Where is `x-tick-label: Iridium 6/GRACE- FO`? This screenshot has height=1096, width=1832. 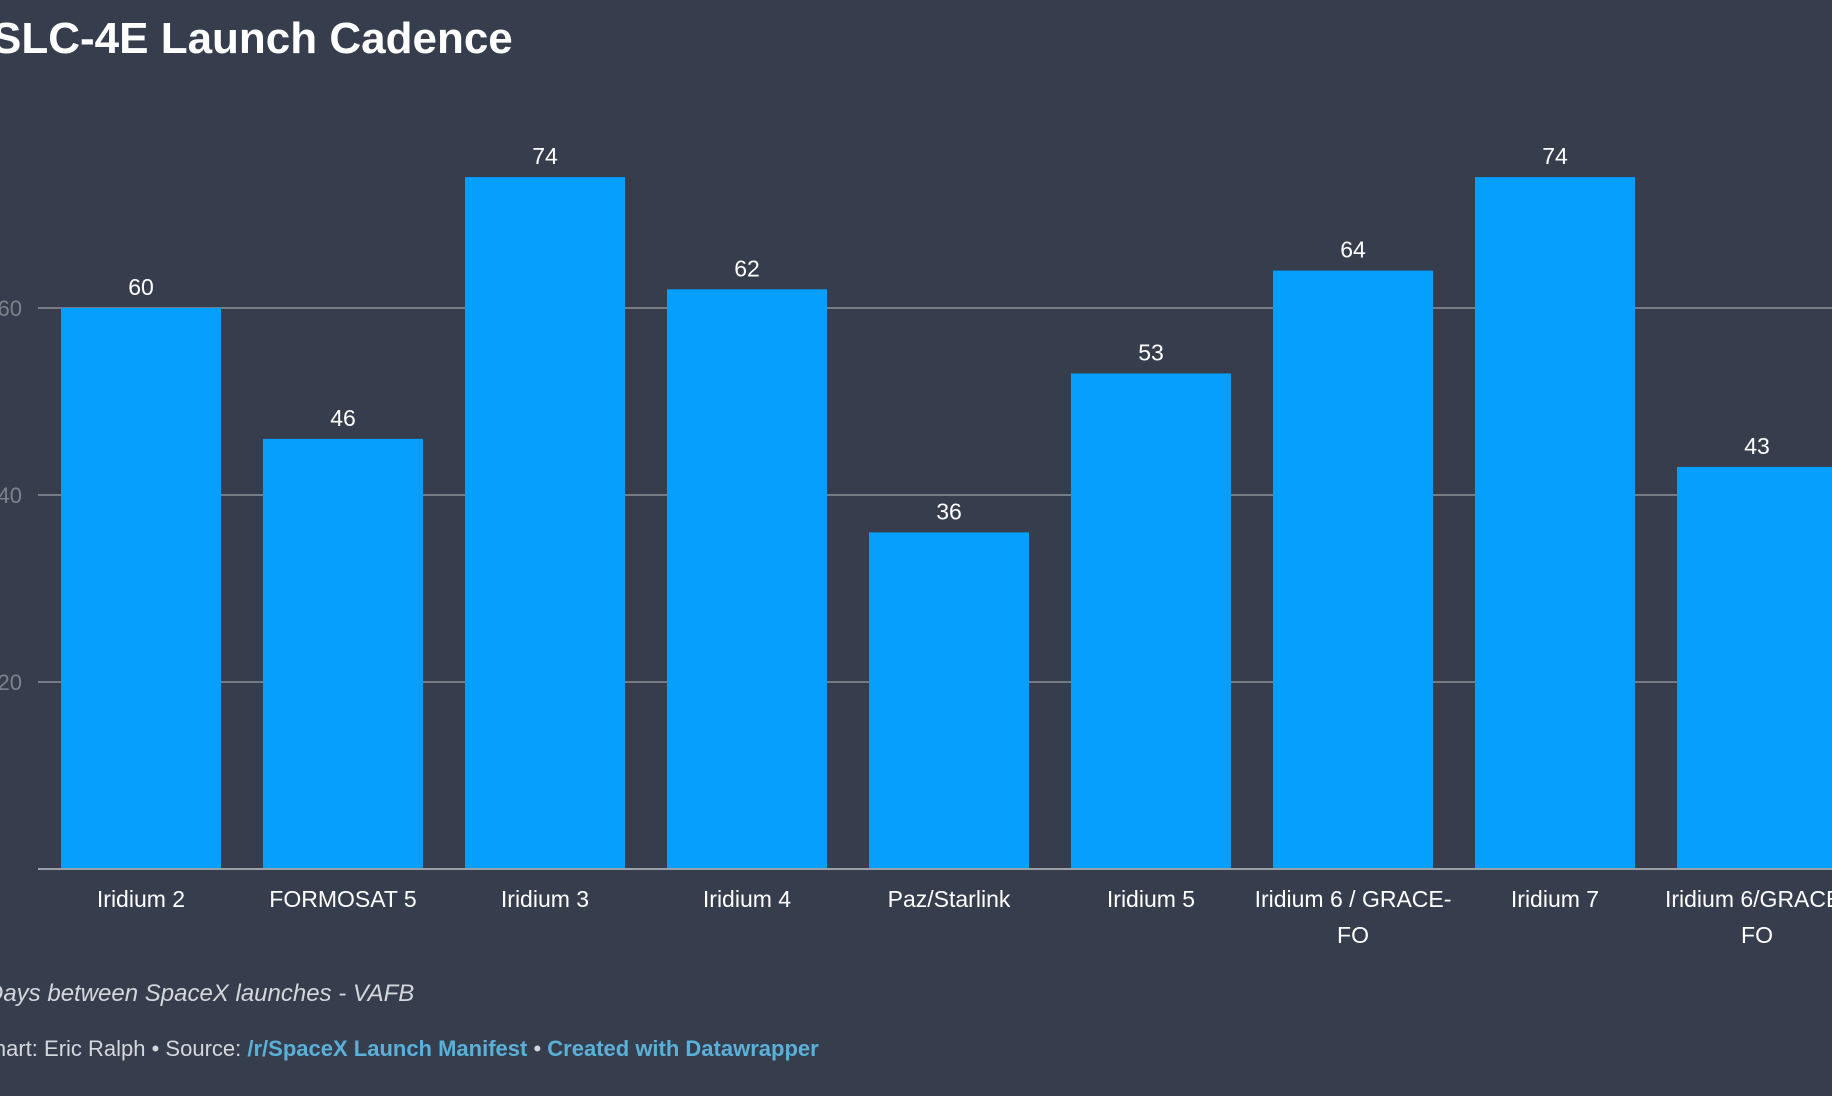 x-tick-label: Iridium 6/GRACE- FO is located at coordinates (1748, 917).